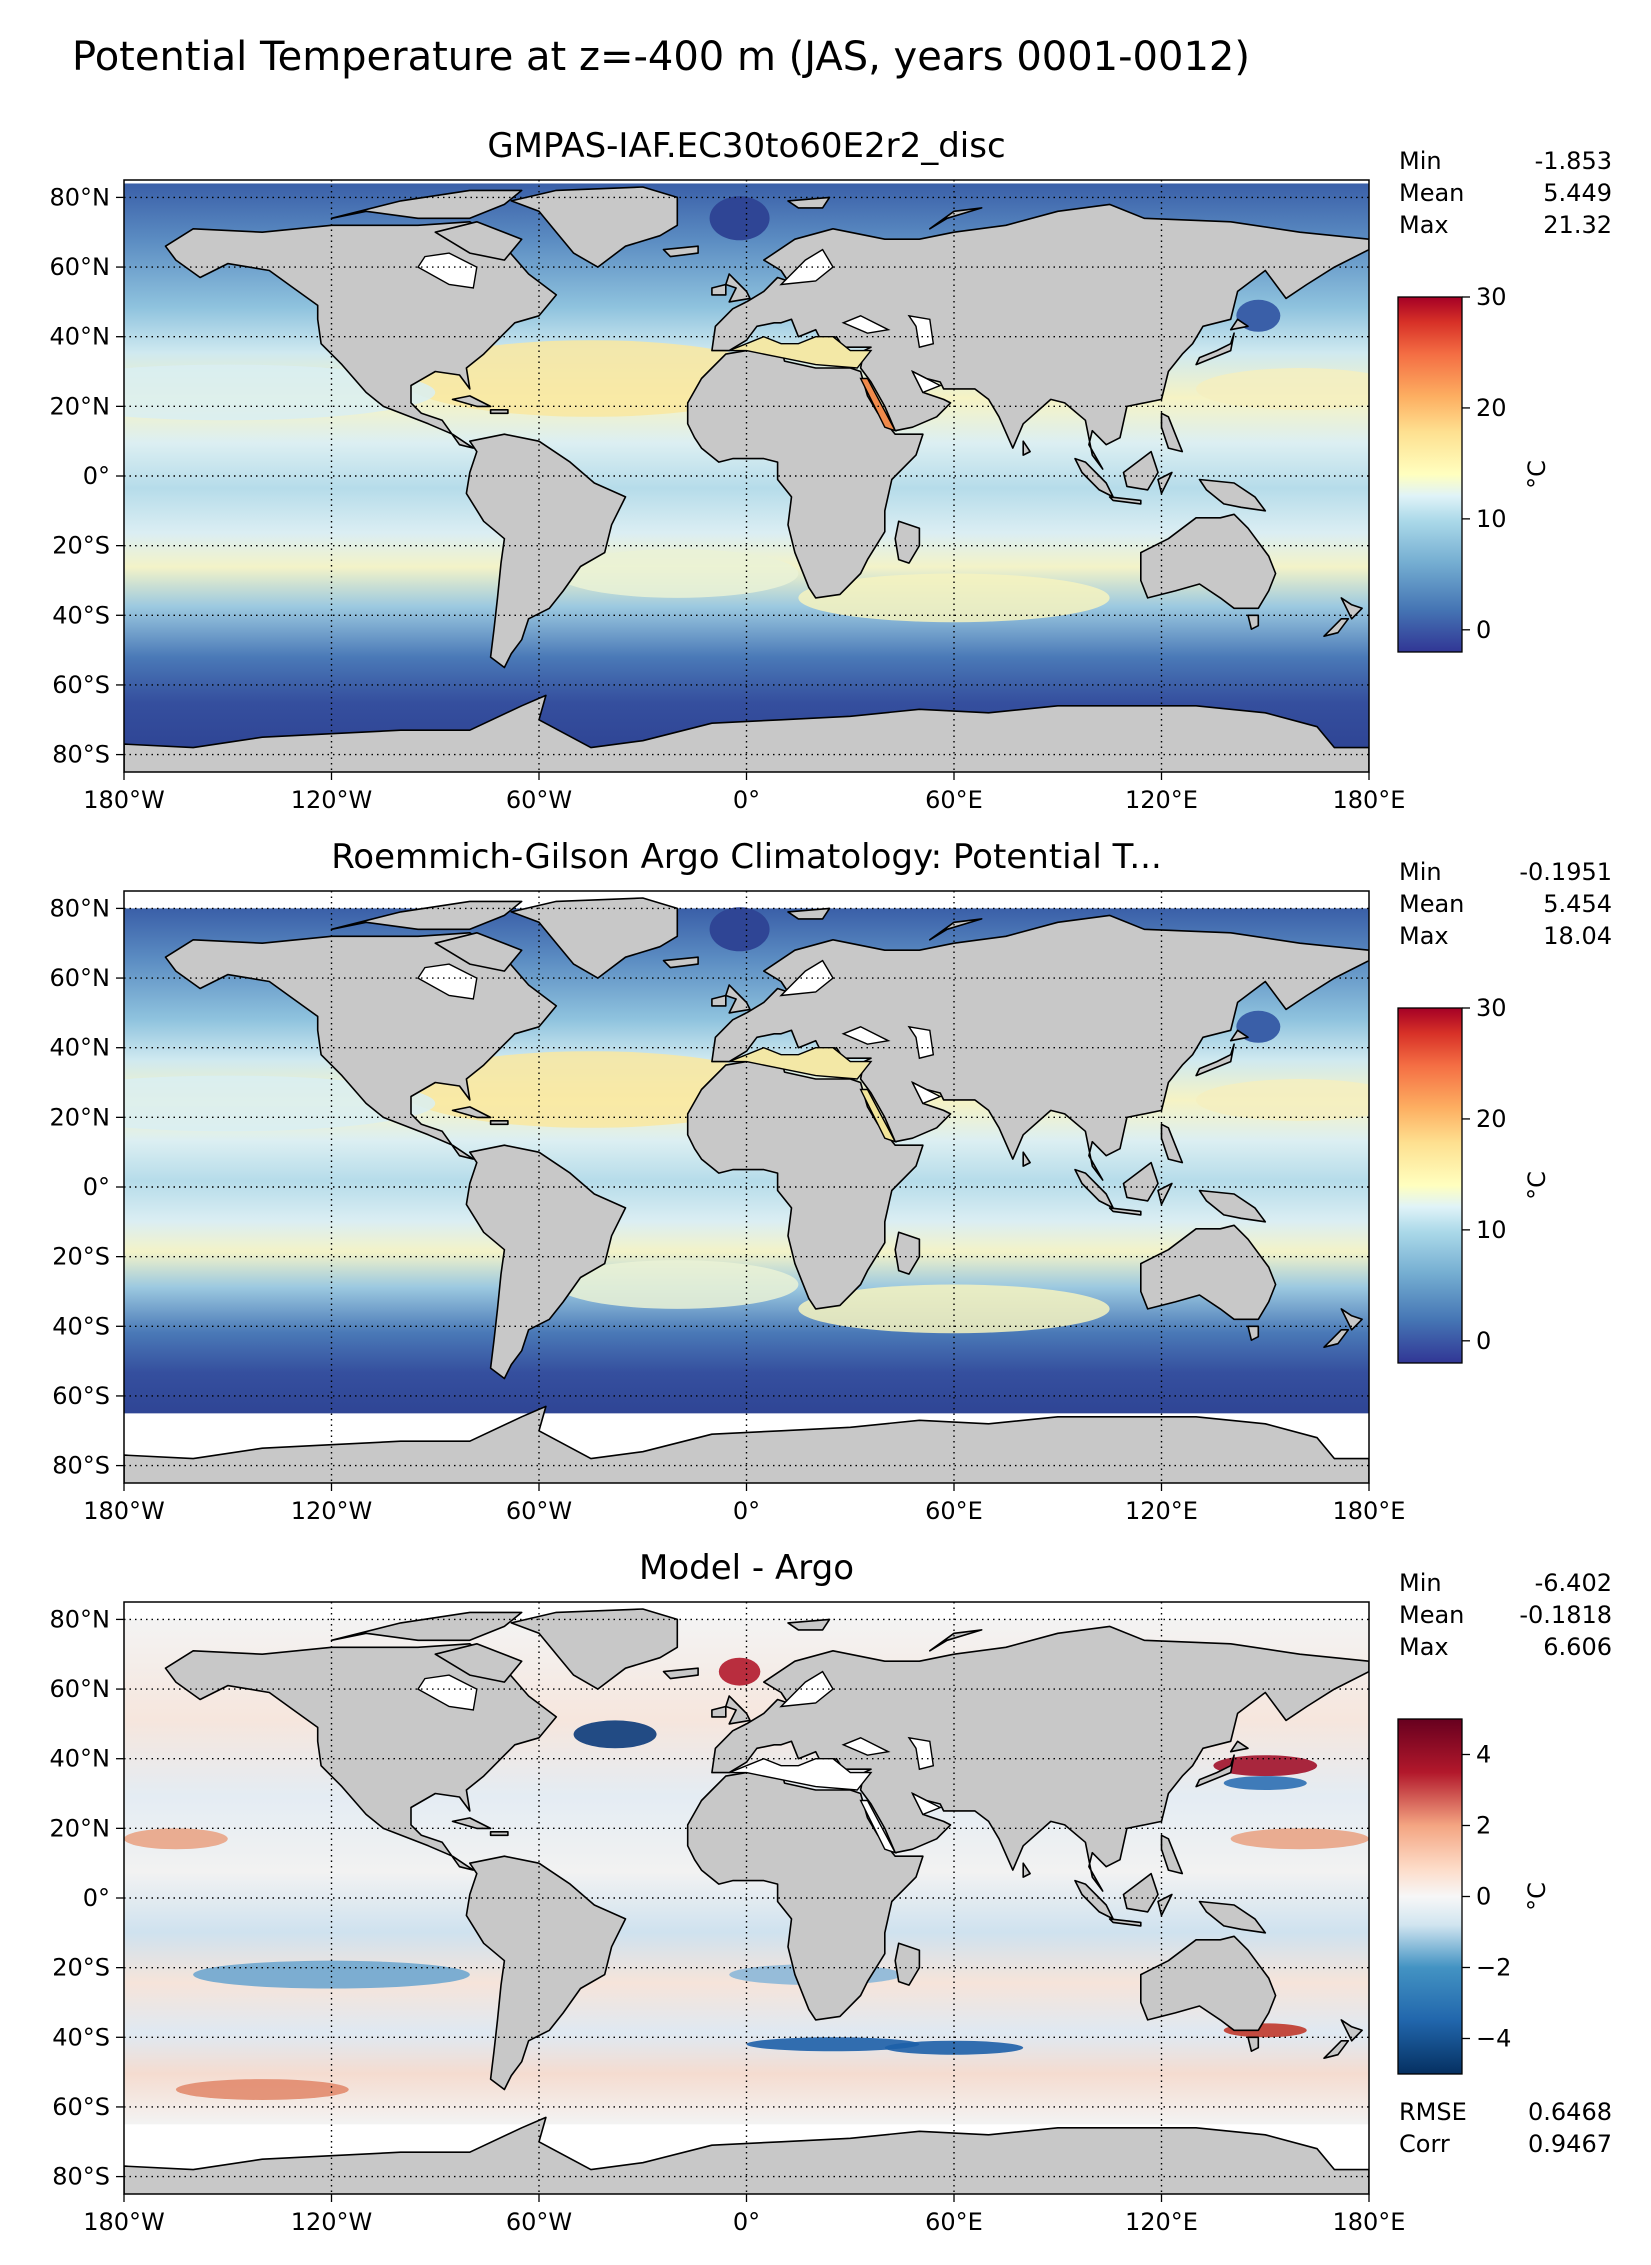 The height and width of the screenshot is (2265, 1651). What do you see at coordinates (1491, 519) in the screenshot?
I see `colorbar-tick-label: 10` at bounding box center [1491, 519].